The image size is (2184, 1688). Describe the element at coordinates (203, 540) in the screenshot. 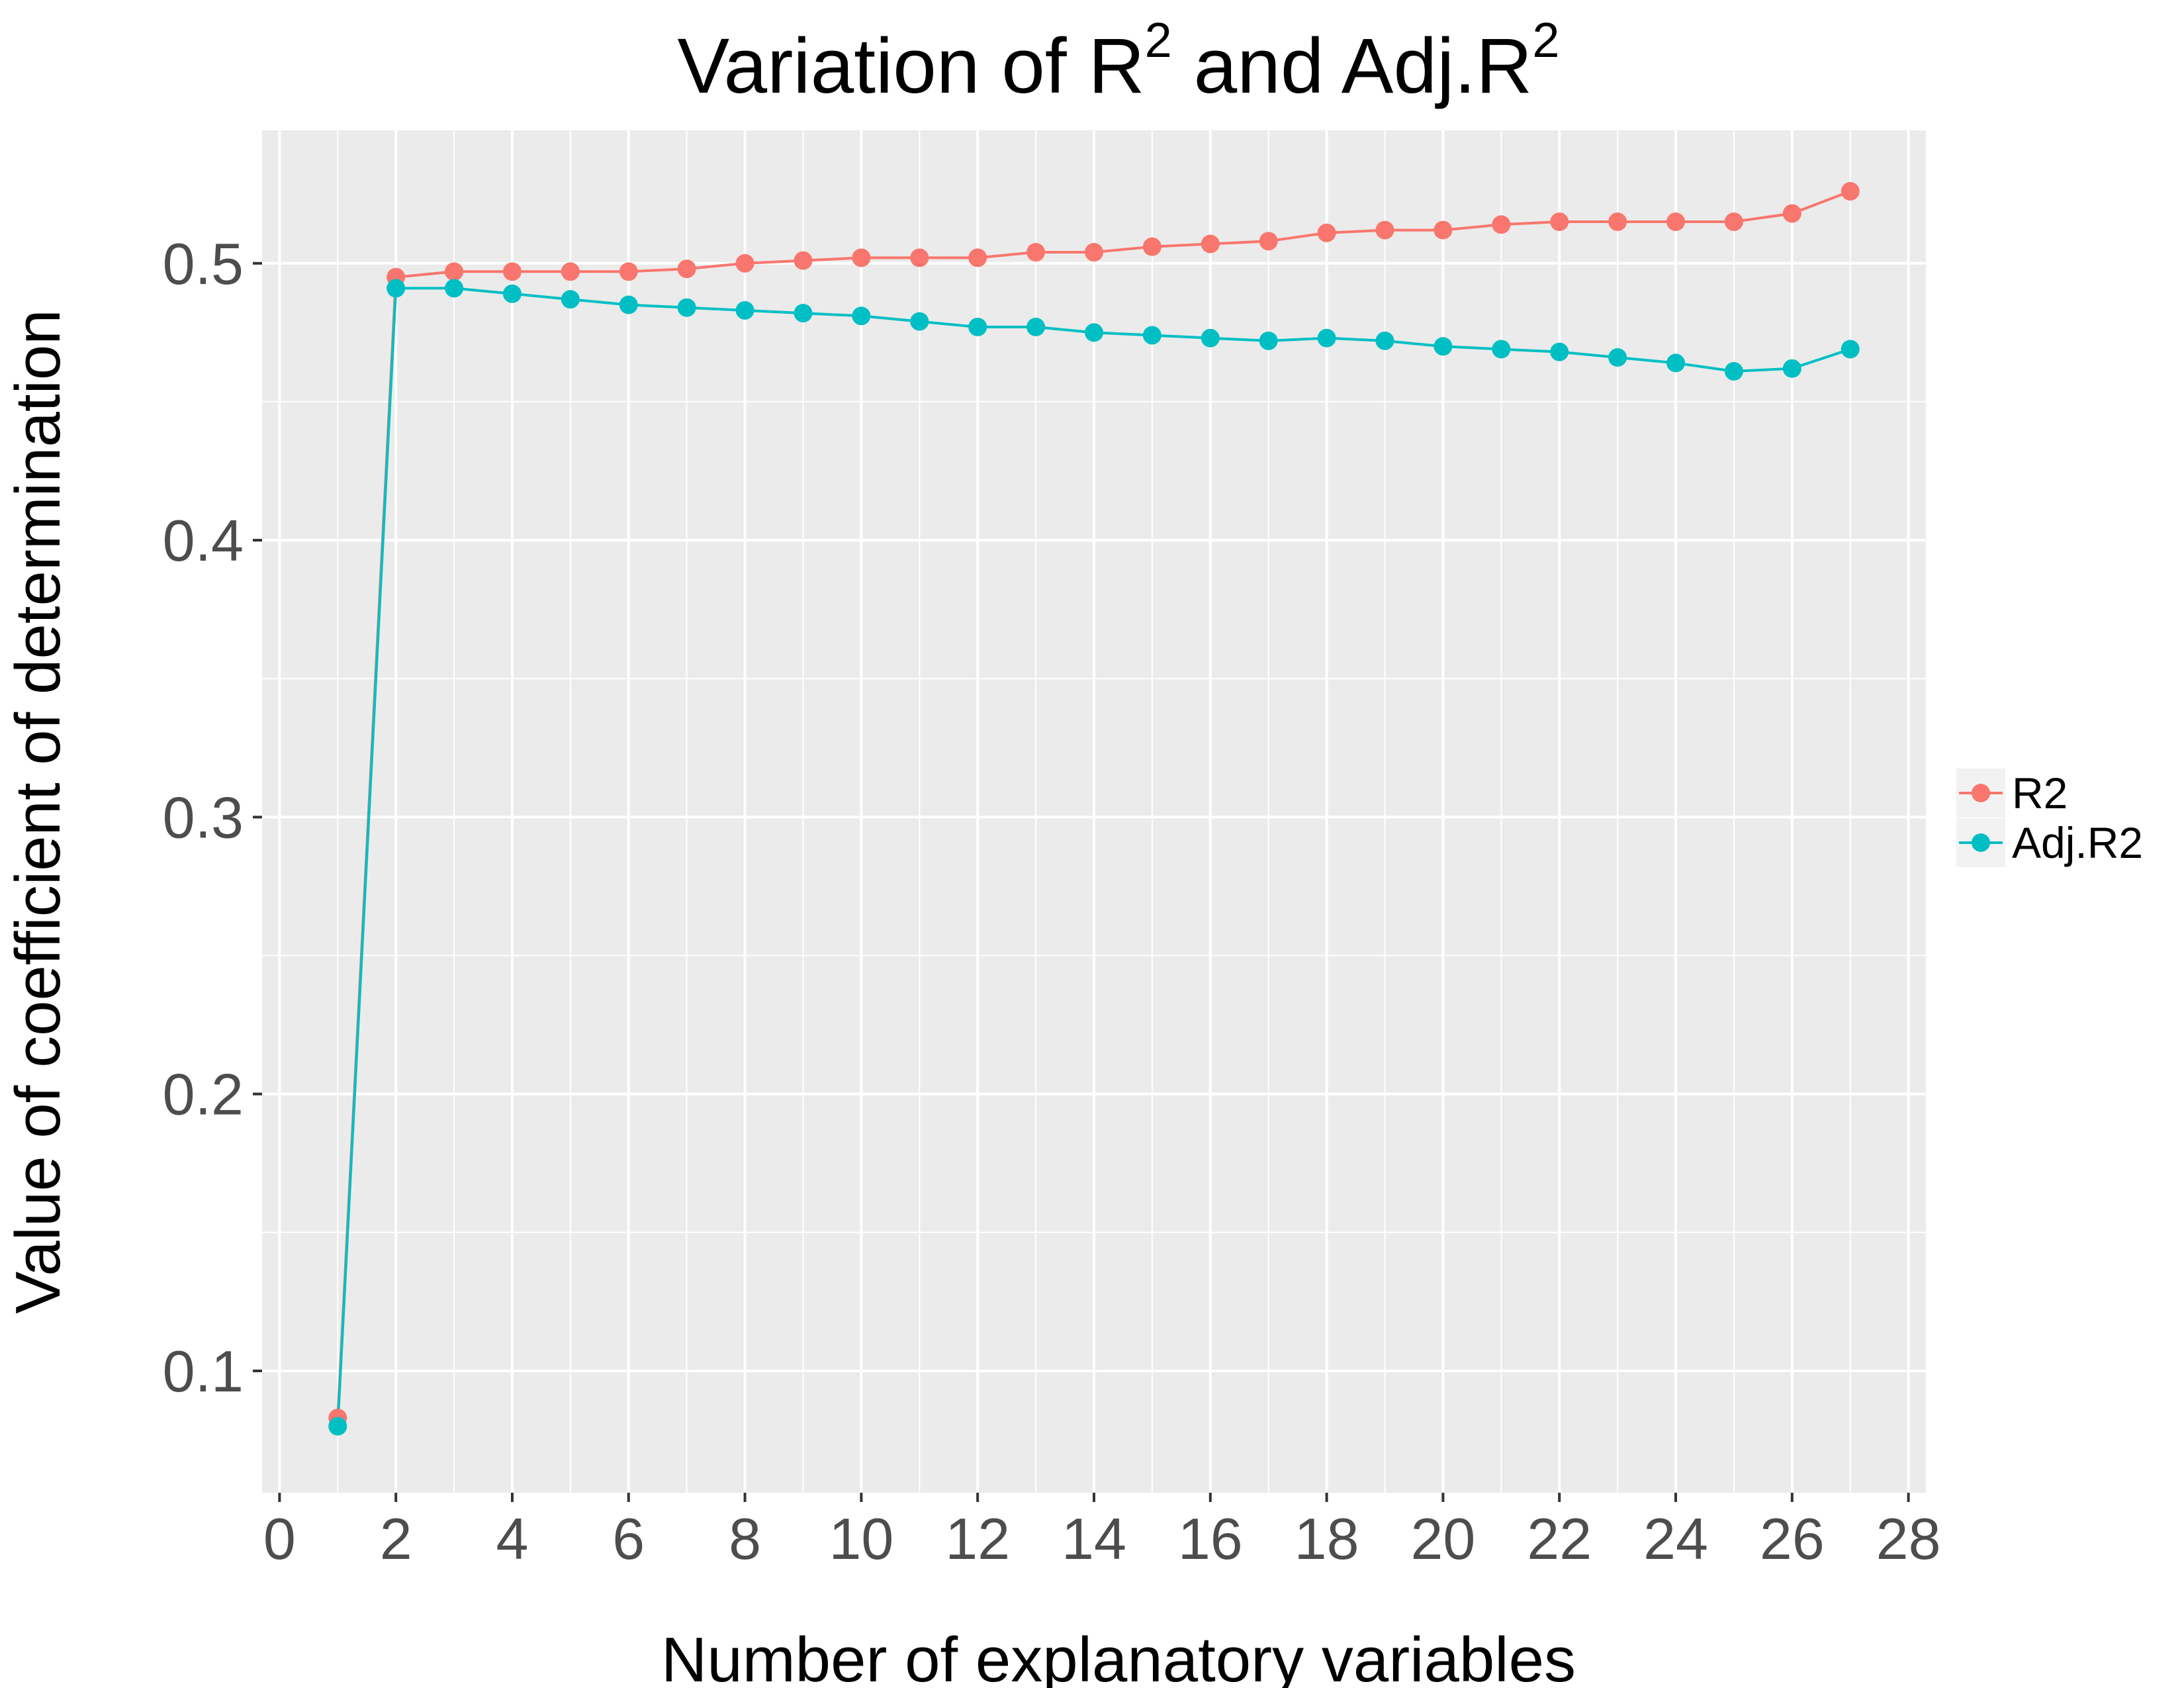

I see `y-tick-label: 0.4` at that location.